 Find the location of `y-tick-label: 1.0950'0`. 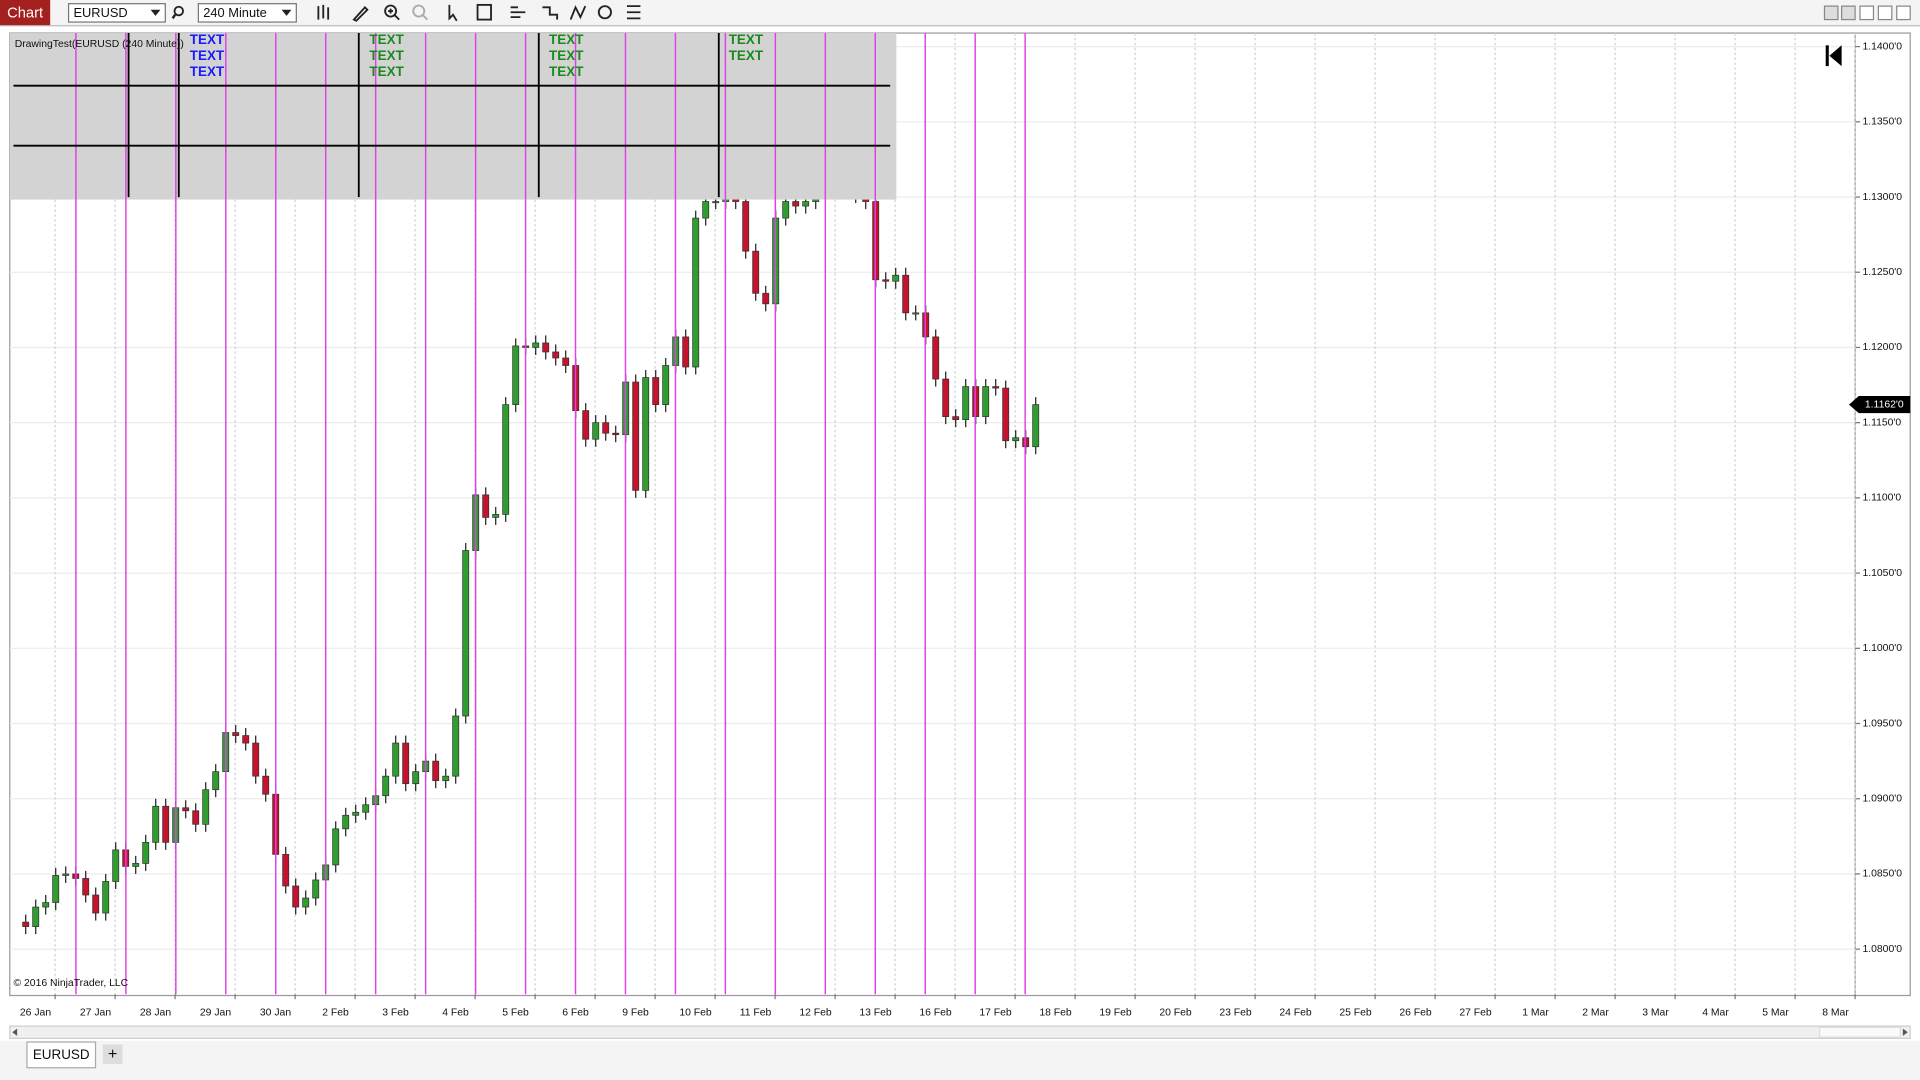

y-tick-label: 1.0950'0 is located at coordinates (1882, 723).